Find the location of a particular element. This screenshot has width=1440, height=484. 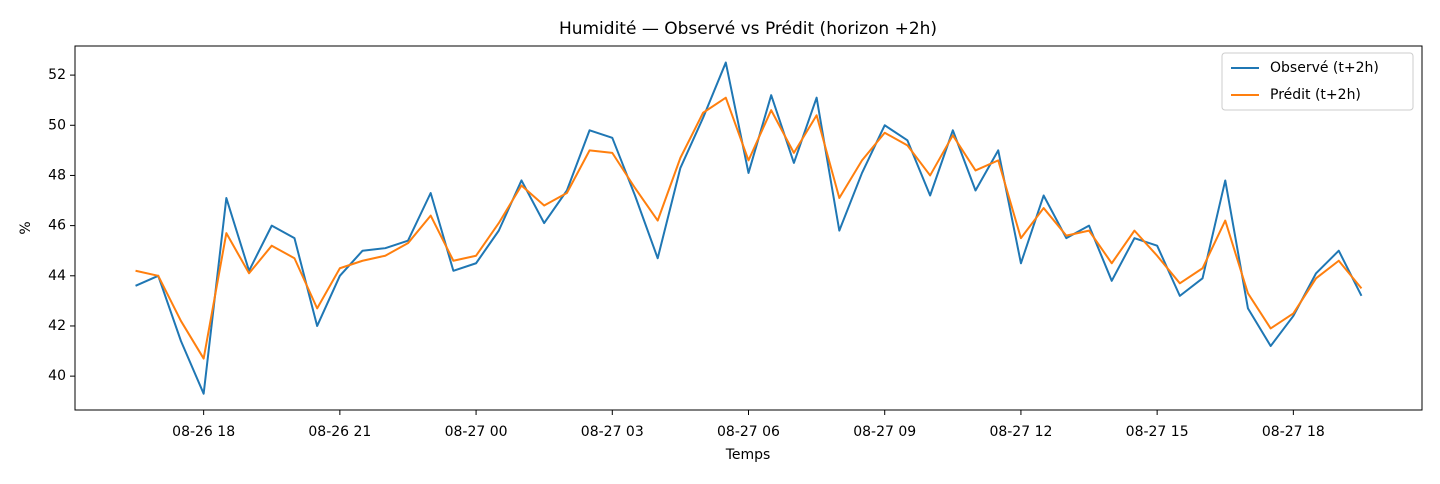

y-tick-label: 48 is located at coordinates (57, 175).